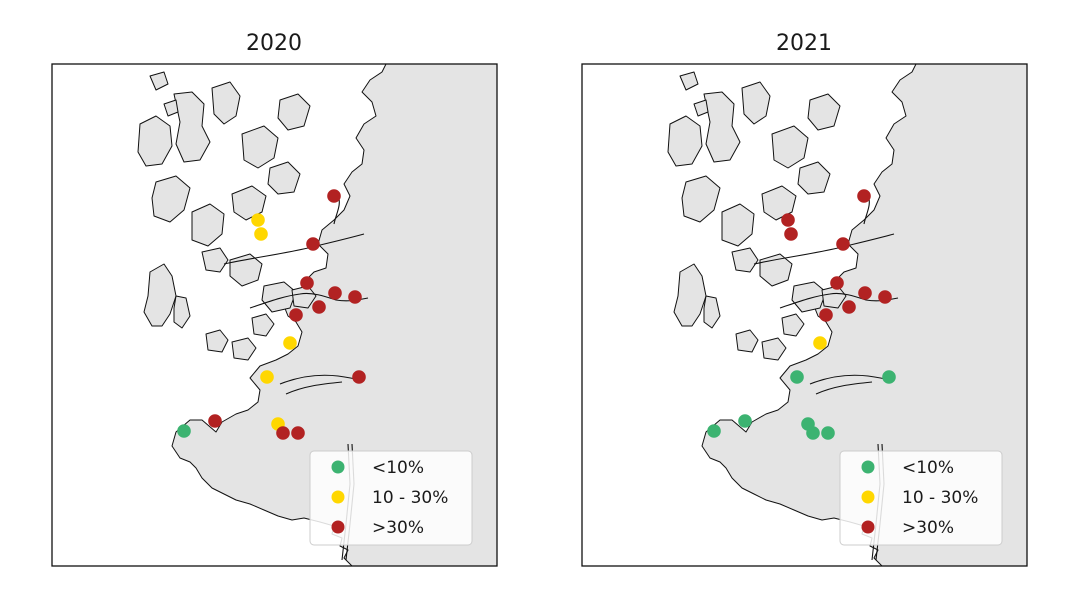  What do you see at coordinates (804, 43) in the screenshot?
I see `map-title: 2021` at bounding box center [804, 43].